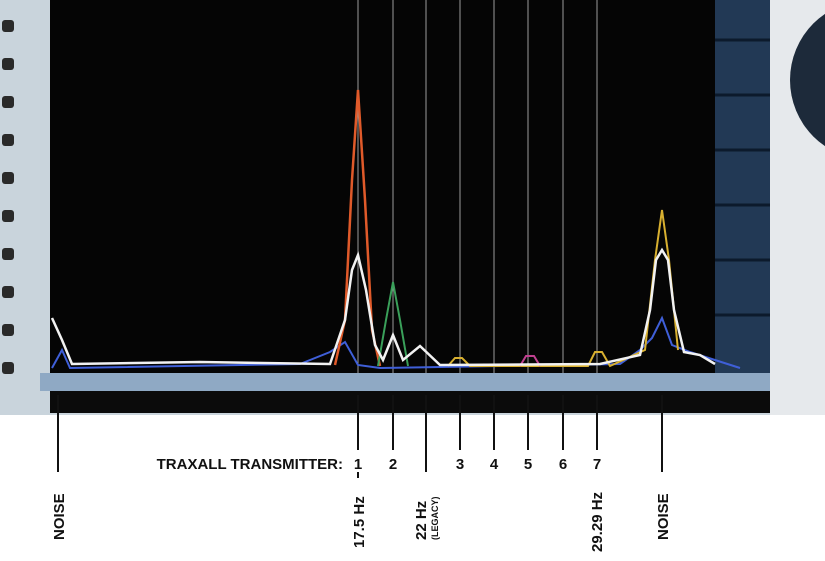 This screenshot has height=561, width=825. Describe the element at coordinates (421, 520) in the screenshot. I see `frequency-label: 22 Hz` at that location.